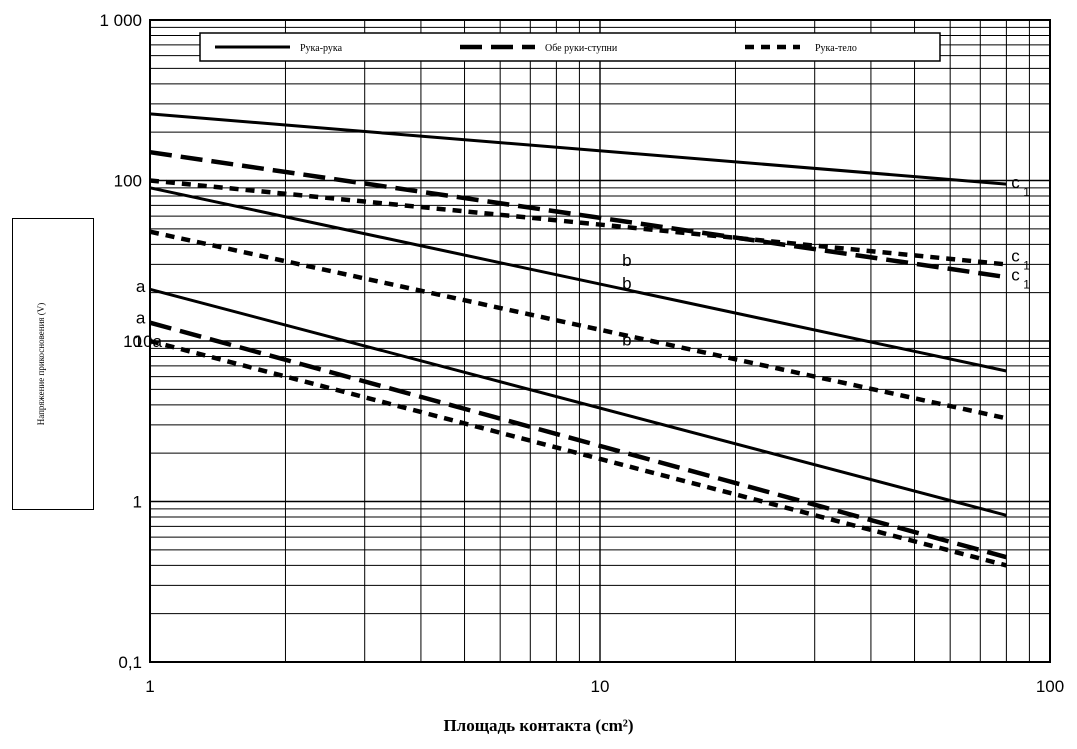 The height and width of the screenshot is (749, 1077). Describe the element at coordinates (120, 20) in the screenshot. I see `y-tick-label: 1 000` at that location.